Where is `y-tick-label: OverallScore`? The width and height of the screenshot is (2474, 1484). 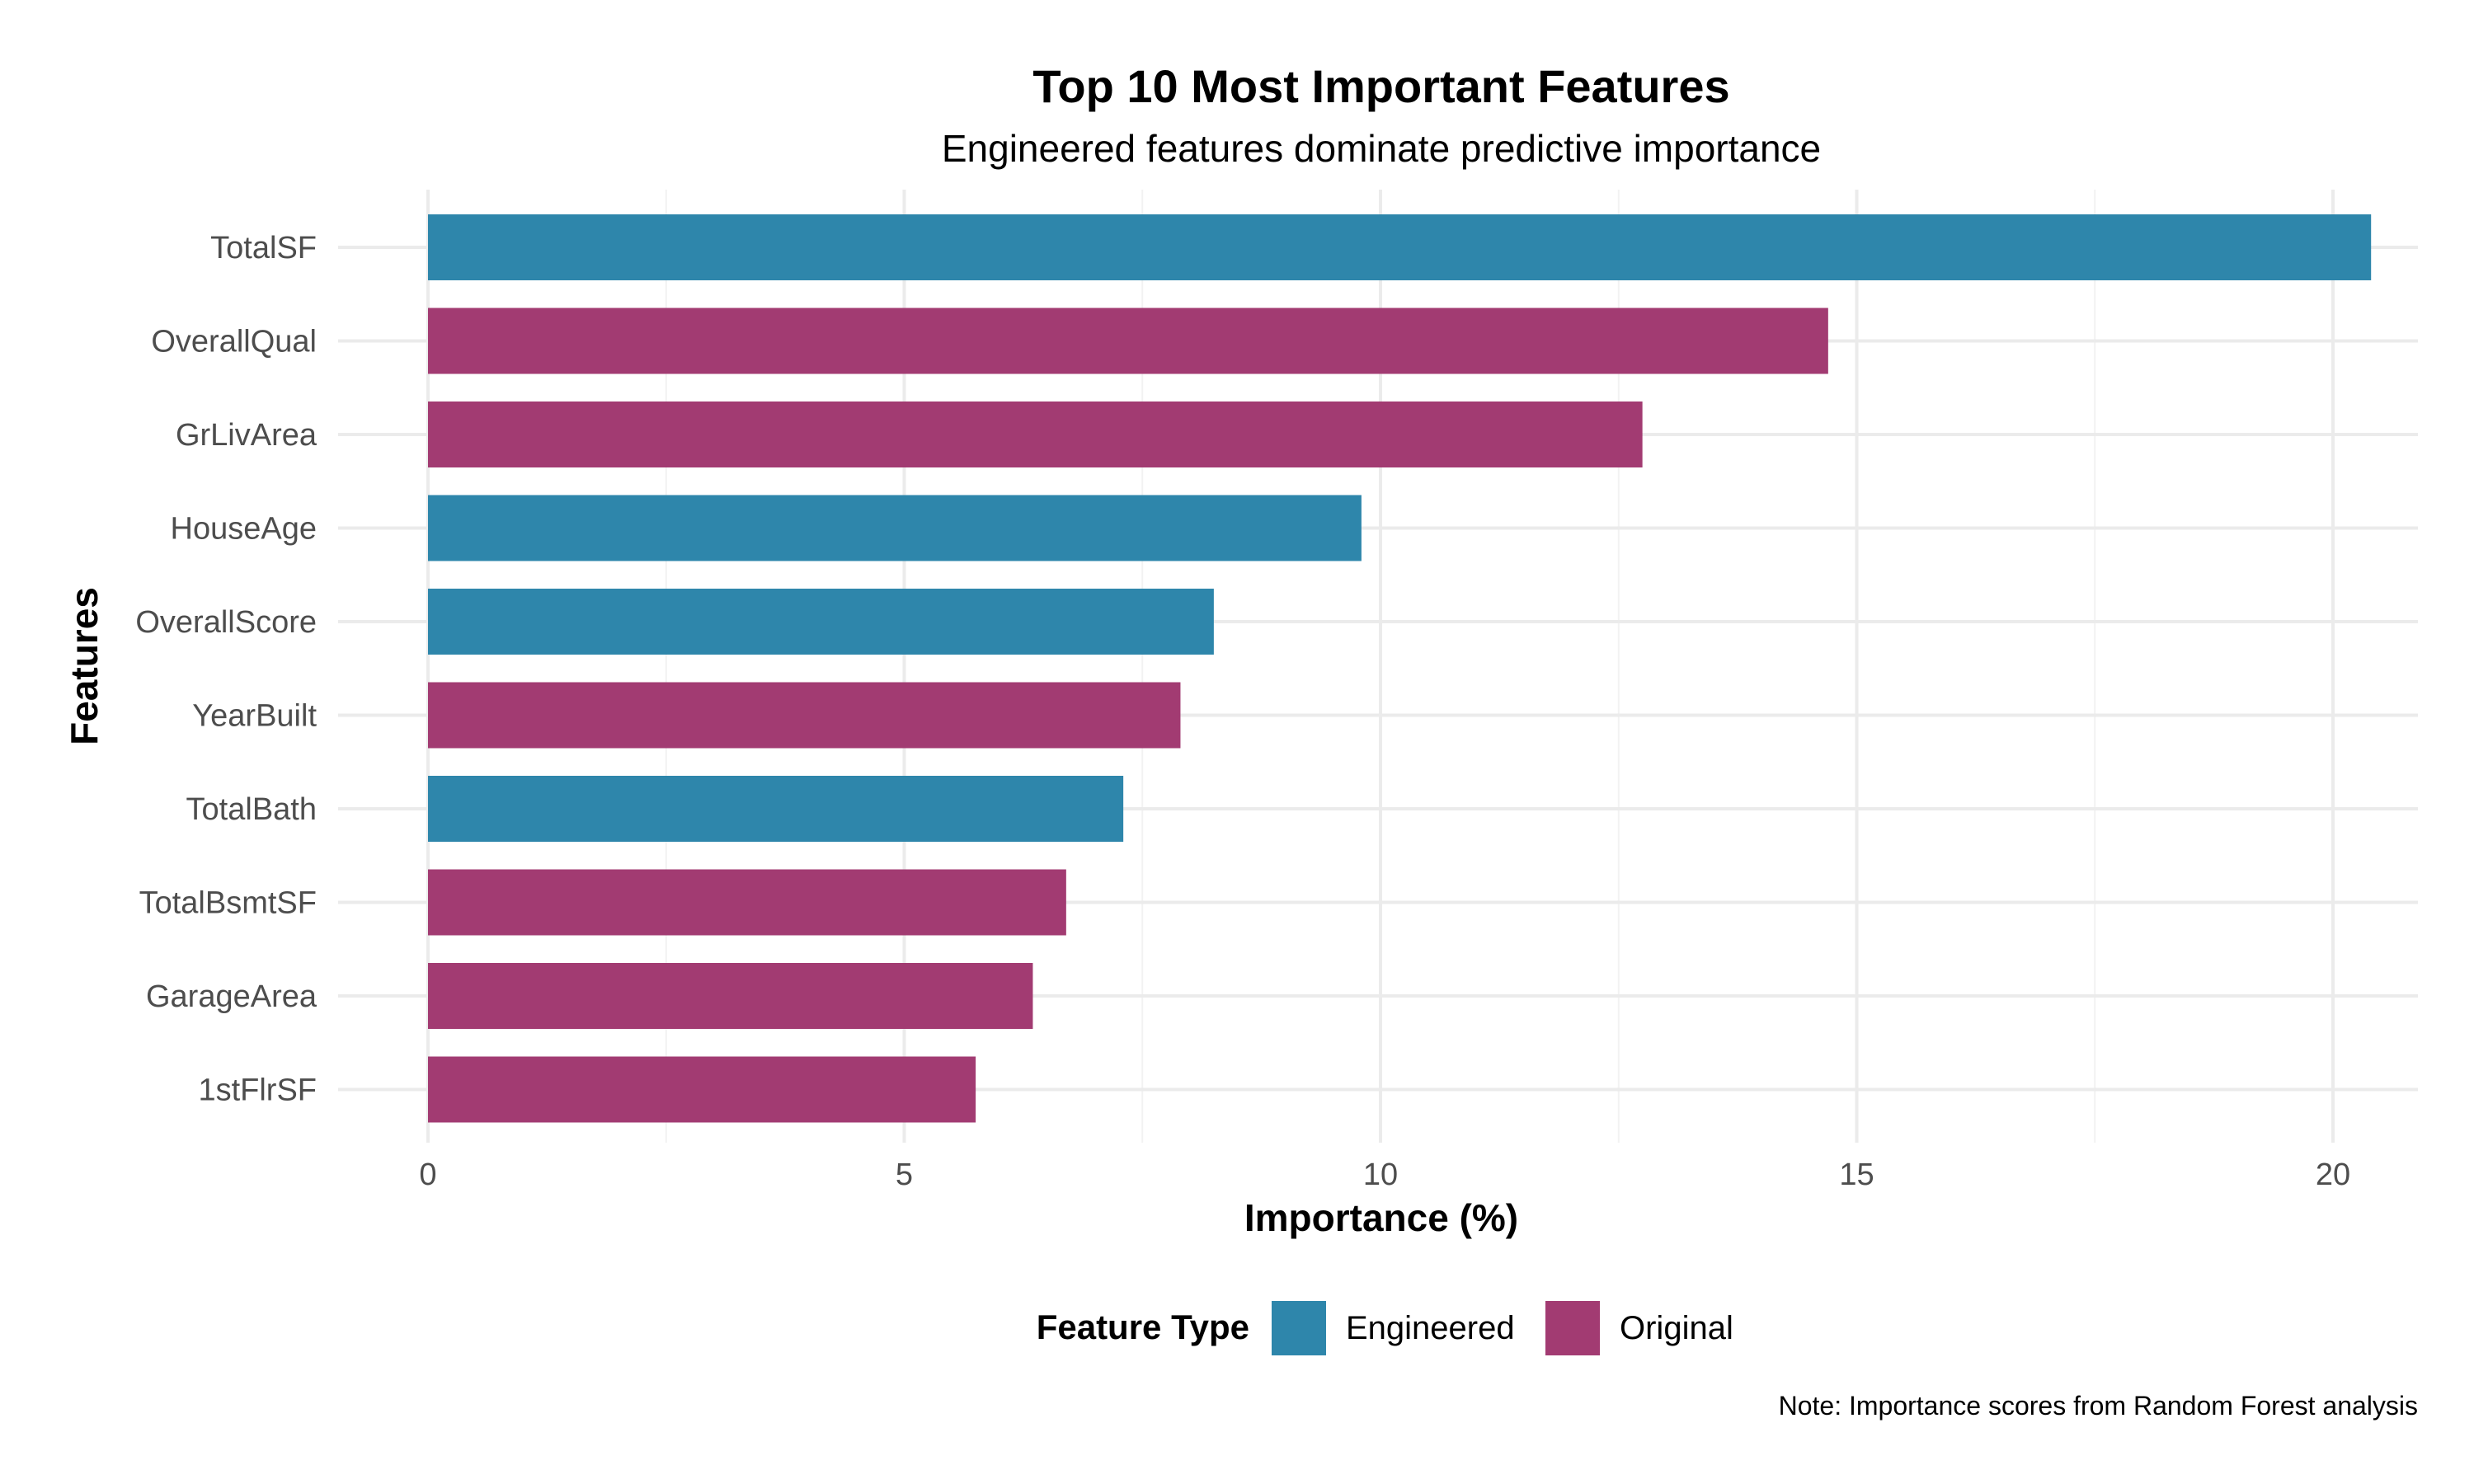
y-tick-label: OverallScore is located at coordinates (226, 622).